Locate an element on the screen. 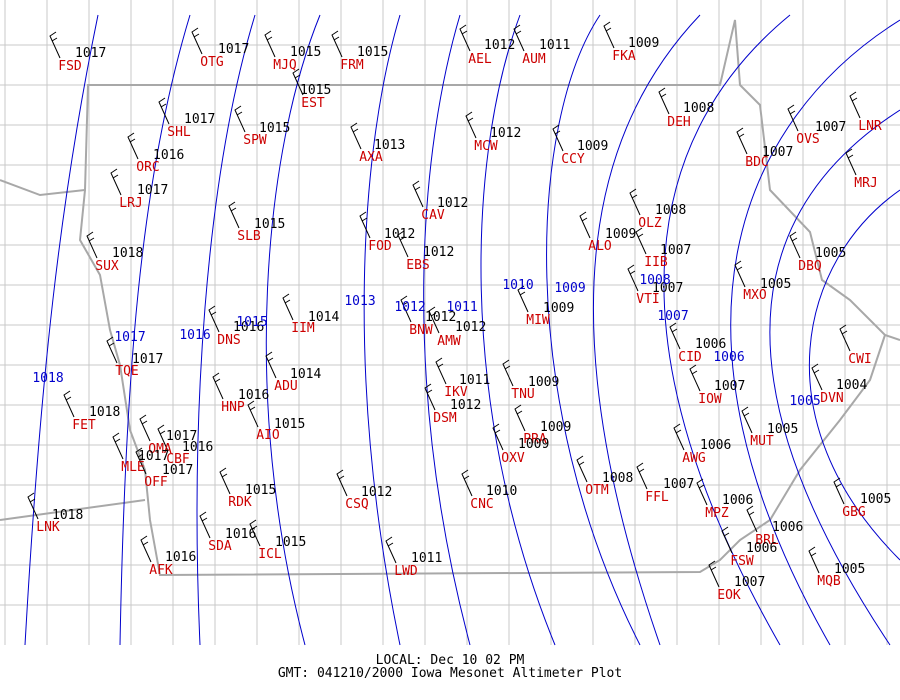 The height and width of the screenshot is (700, 900). station-id: AIO is located at coordinates (268, 435).